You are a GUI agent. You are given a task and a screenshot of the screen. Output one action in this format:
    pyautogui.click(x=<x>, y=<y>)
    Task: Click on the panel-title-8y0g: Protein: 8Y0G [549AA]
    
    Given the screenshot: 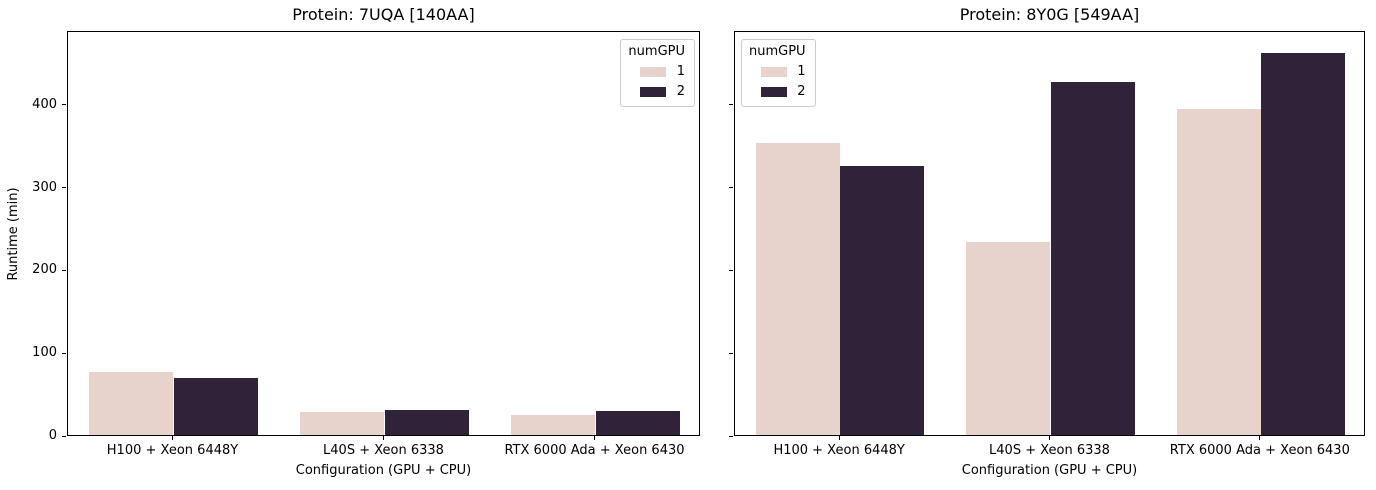 What is the action you would take?
    pyautogui.click(x=1049, y=14)
    